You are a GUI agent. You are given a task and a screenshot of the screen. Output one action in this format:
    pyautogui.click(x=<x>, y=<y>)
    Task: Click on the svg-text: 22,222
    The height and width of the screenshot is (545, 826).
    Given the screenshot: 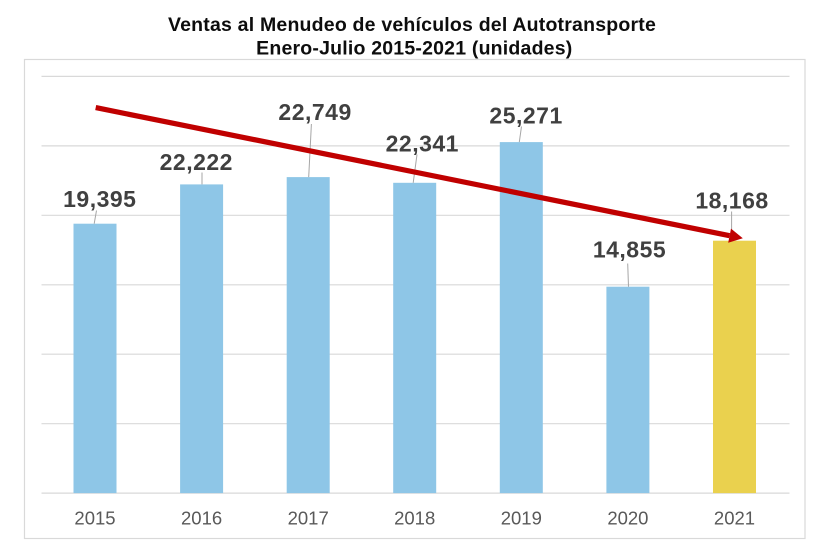 What is the action you would take?
    pyautogui.click(x=196, y=162)
    